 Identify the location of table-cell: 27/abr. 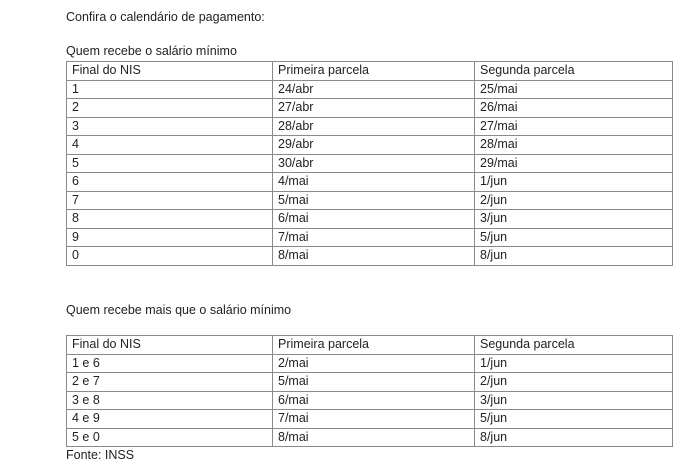
(373, 108).